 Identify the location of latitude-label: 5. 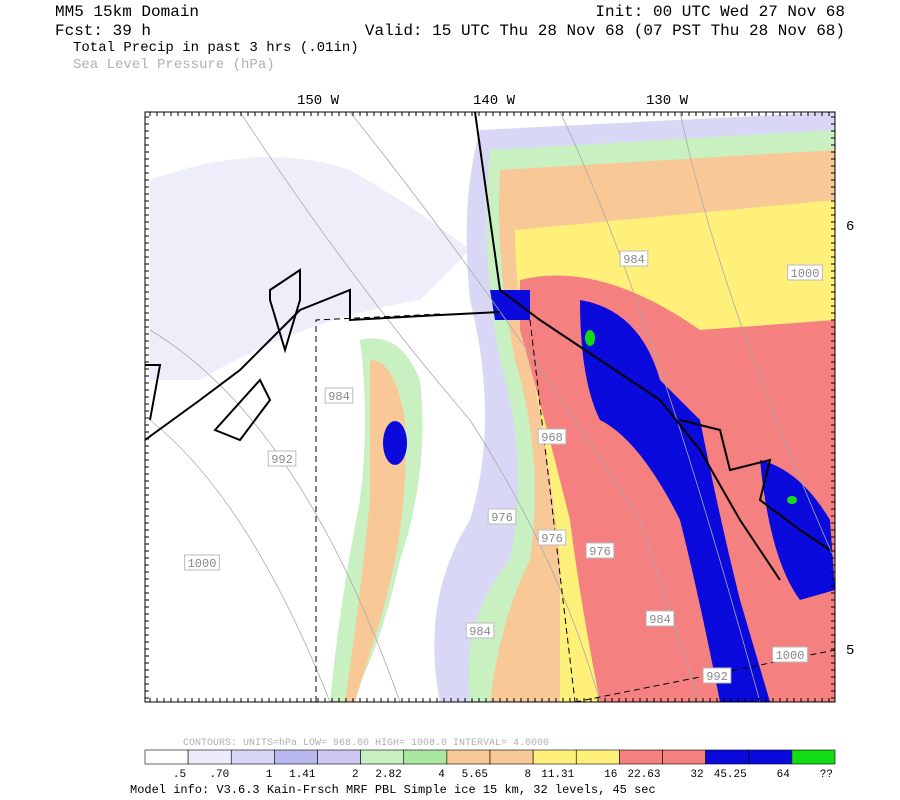
(850, 651).